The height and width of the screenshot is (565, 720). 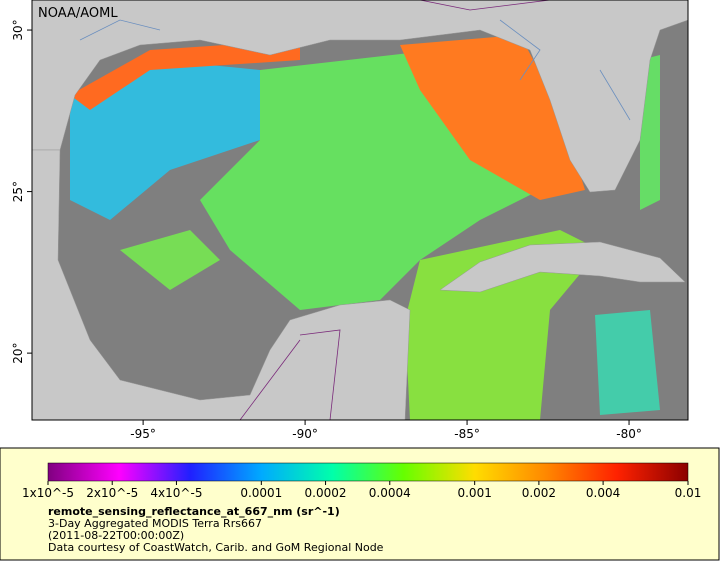 I want to click on colorbar-tick-label: 2x10^-5, so click(x=112, y=493).